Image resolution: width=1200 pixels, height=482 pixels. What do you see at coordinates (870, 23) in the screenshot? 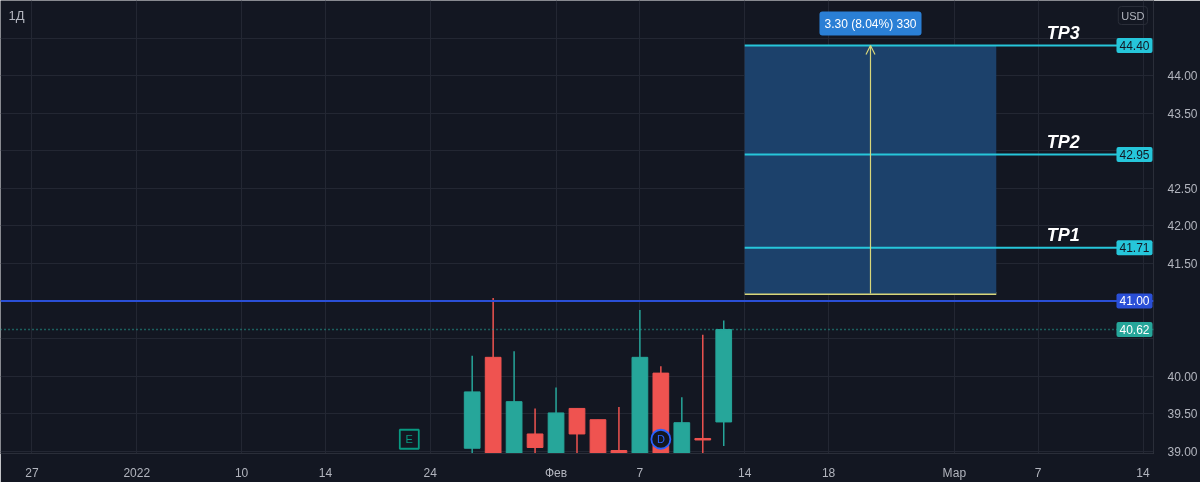
I see `annotation: 3.30 (8.04%) 330` at bounding box center [870, 23].